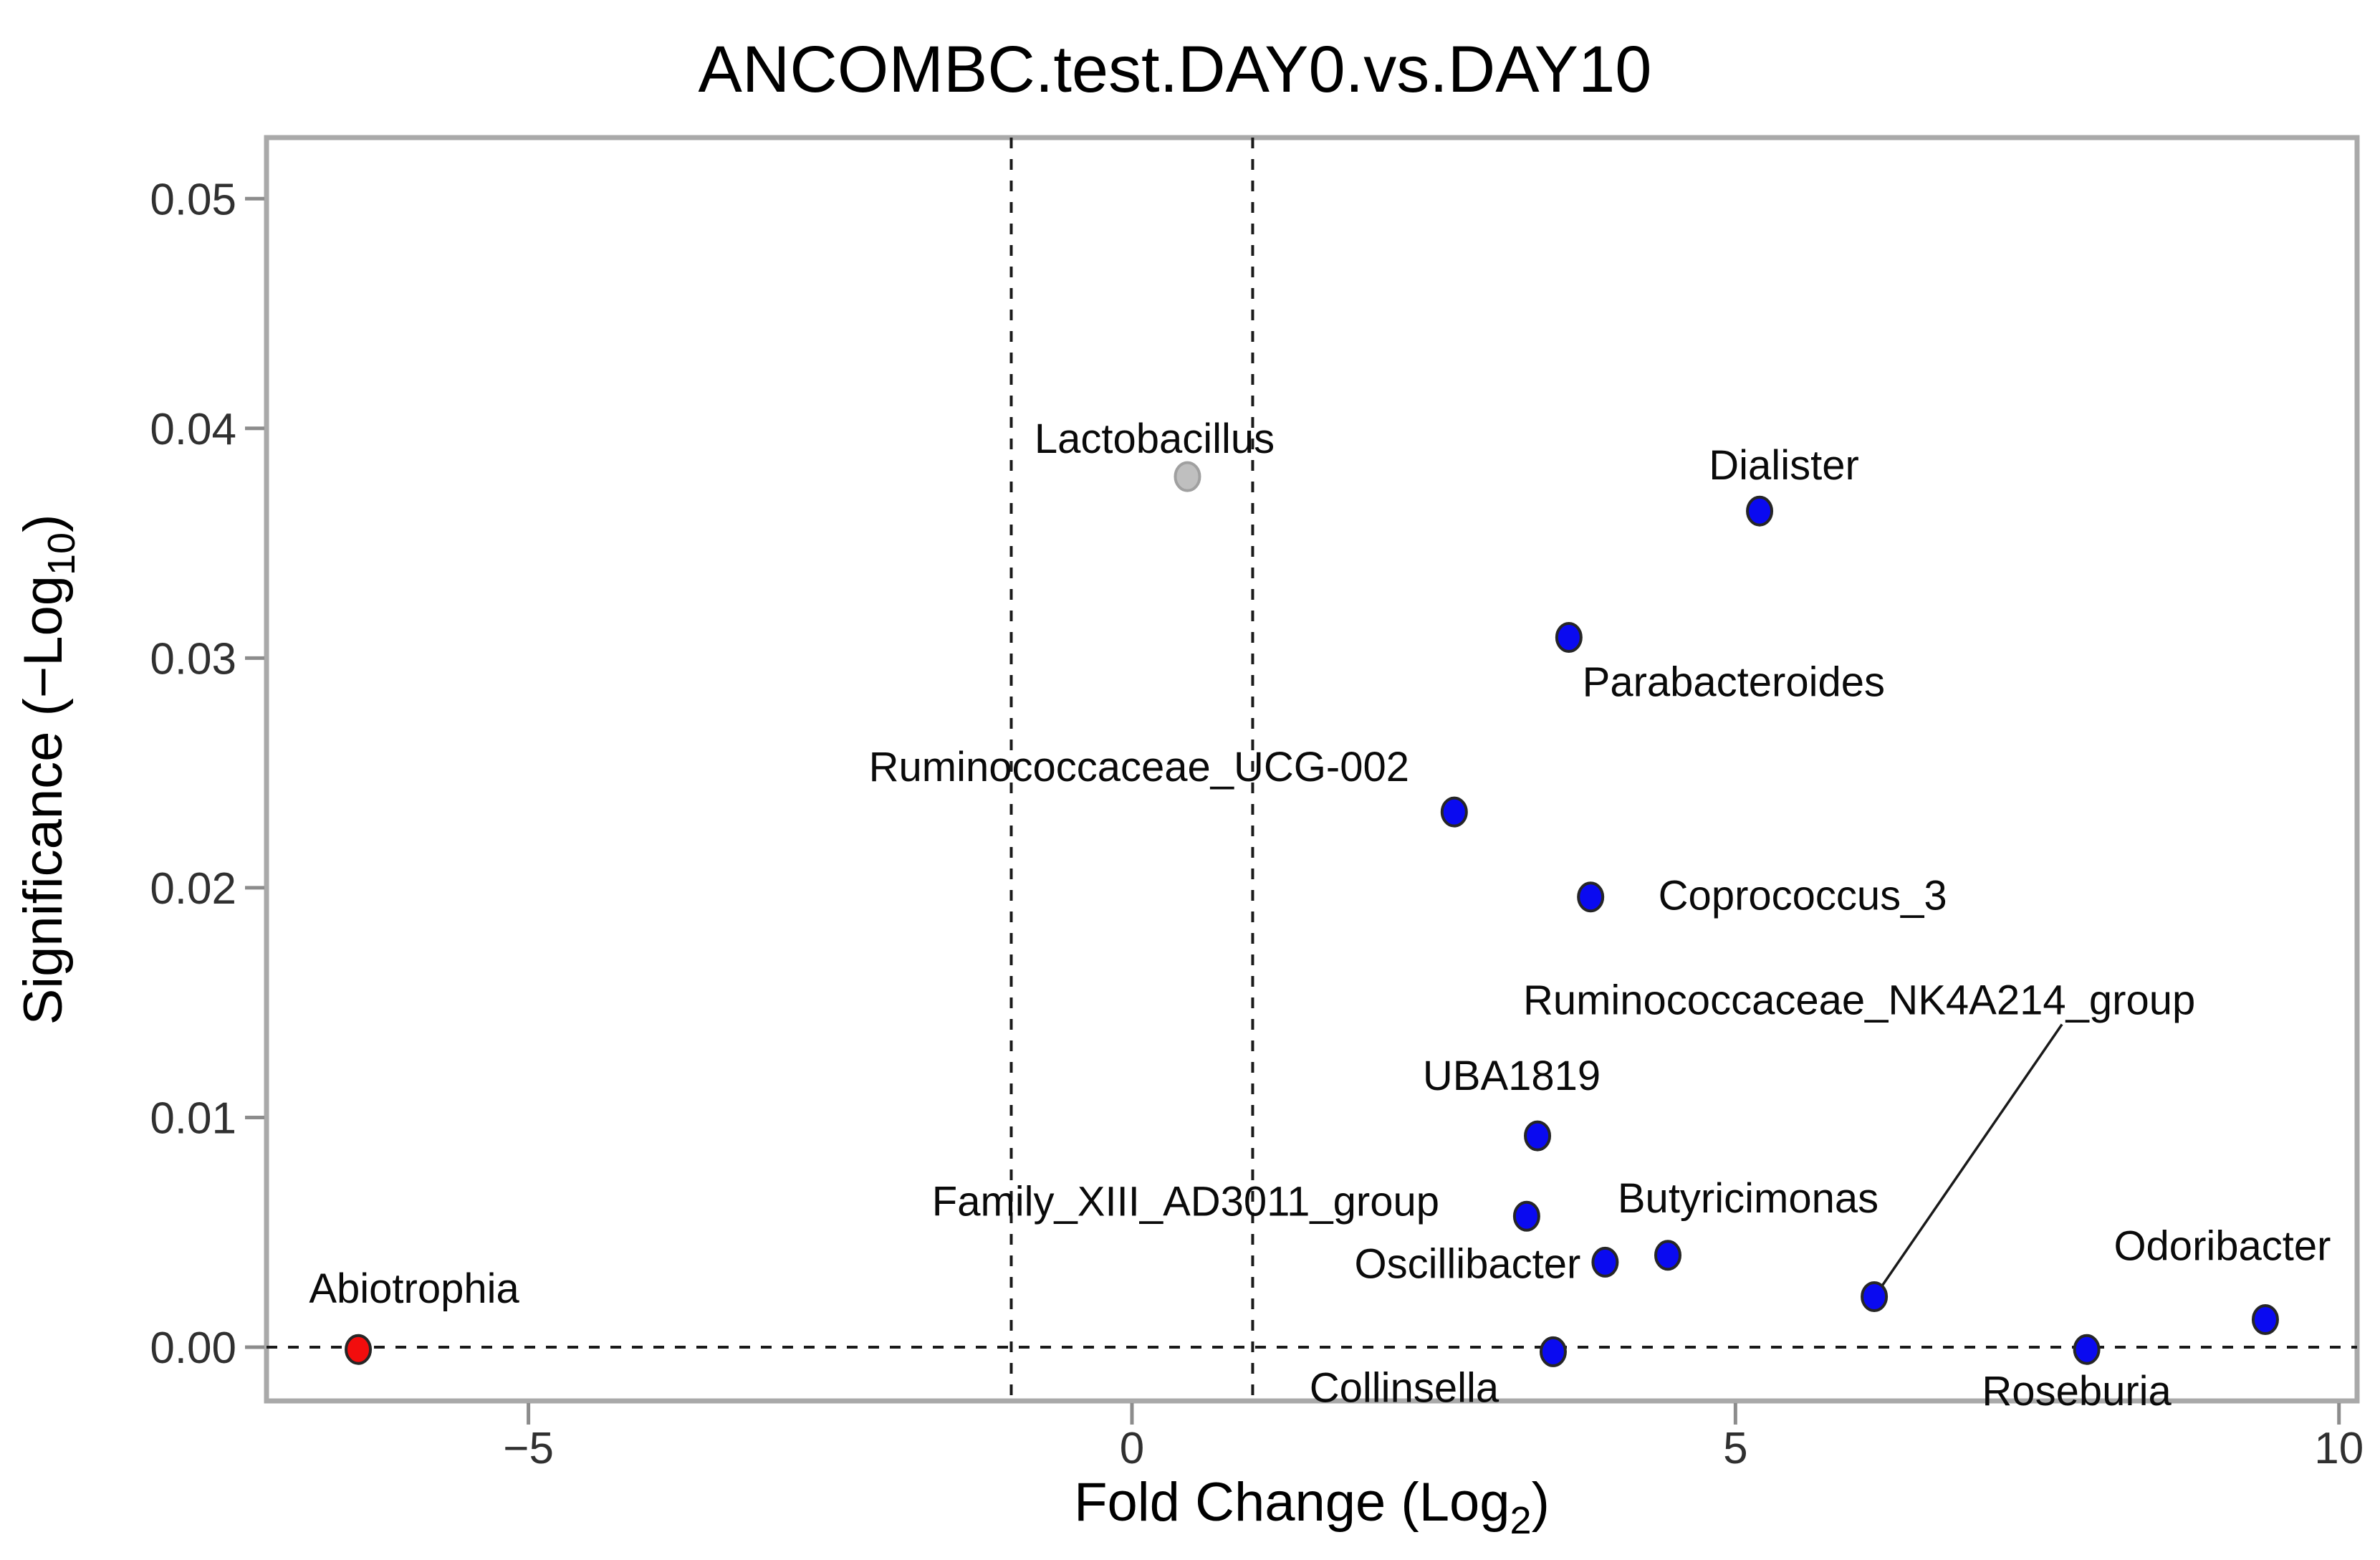 This screenshot has height=1560, width=2380. What do you see at coordinates (1735, 1448) in the screenshot?
I see `x-tick-label: 5` at bounding box center [1735, 1448].